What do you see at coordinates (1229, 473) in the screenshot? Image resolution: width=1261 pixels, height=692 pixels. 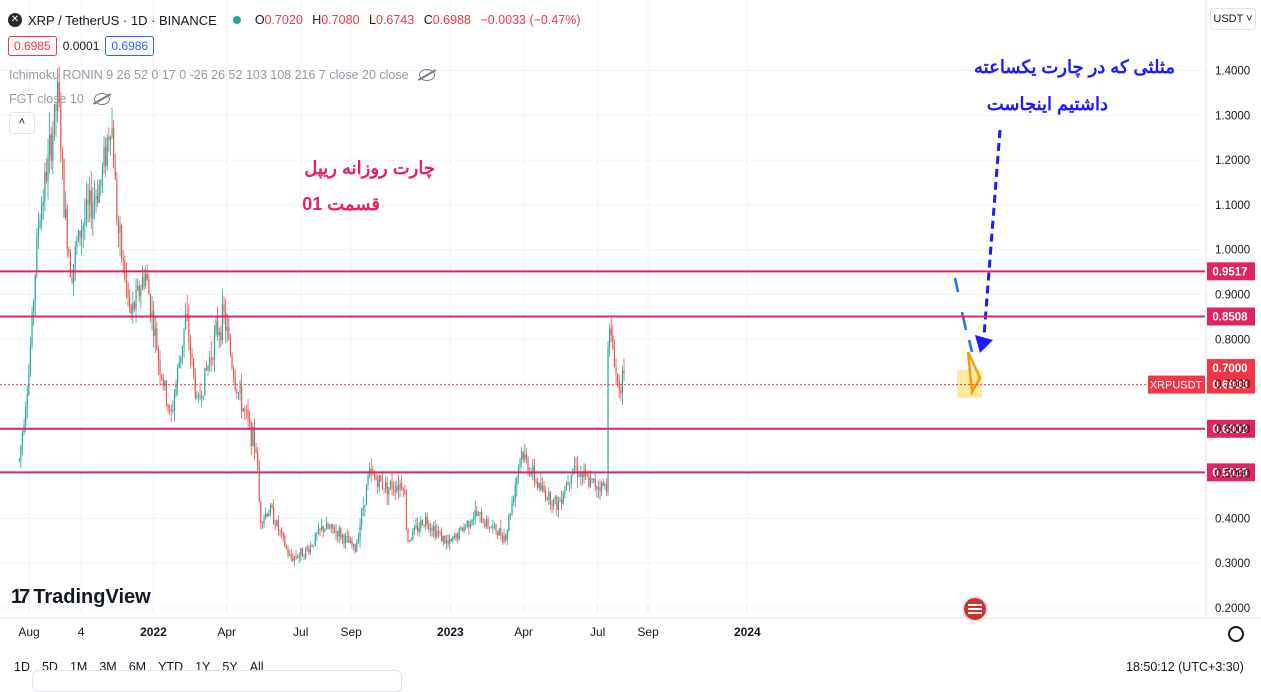 I see `level-label: 0.5029` at bounding box center [1229, 473].